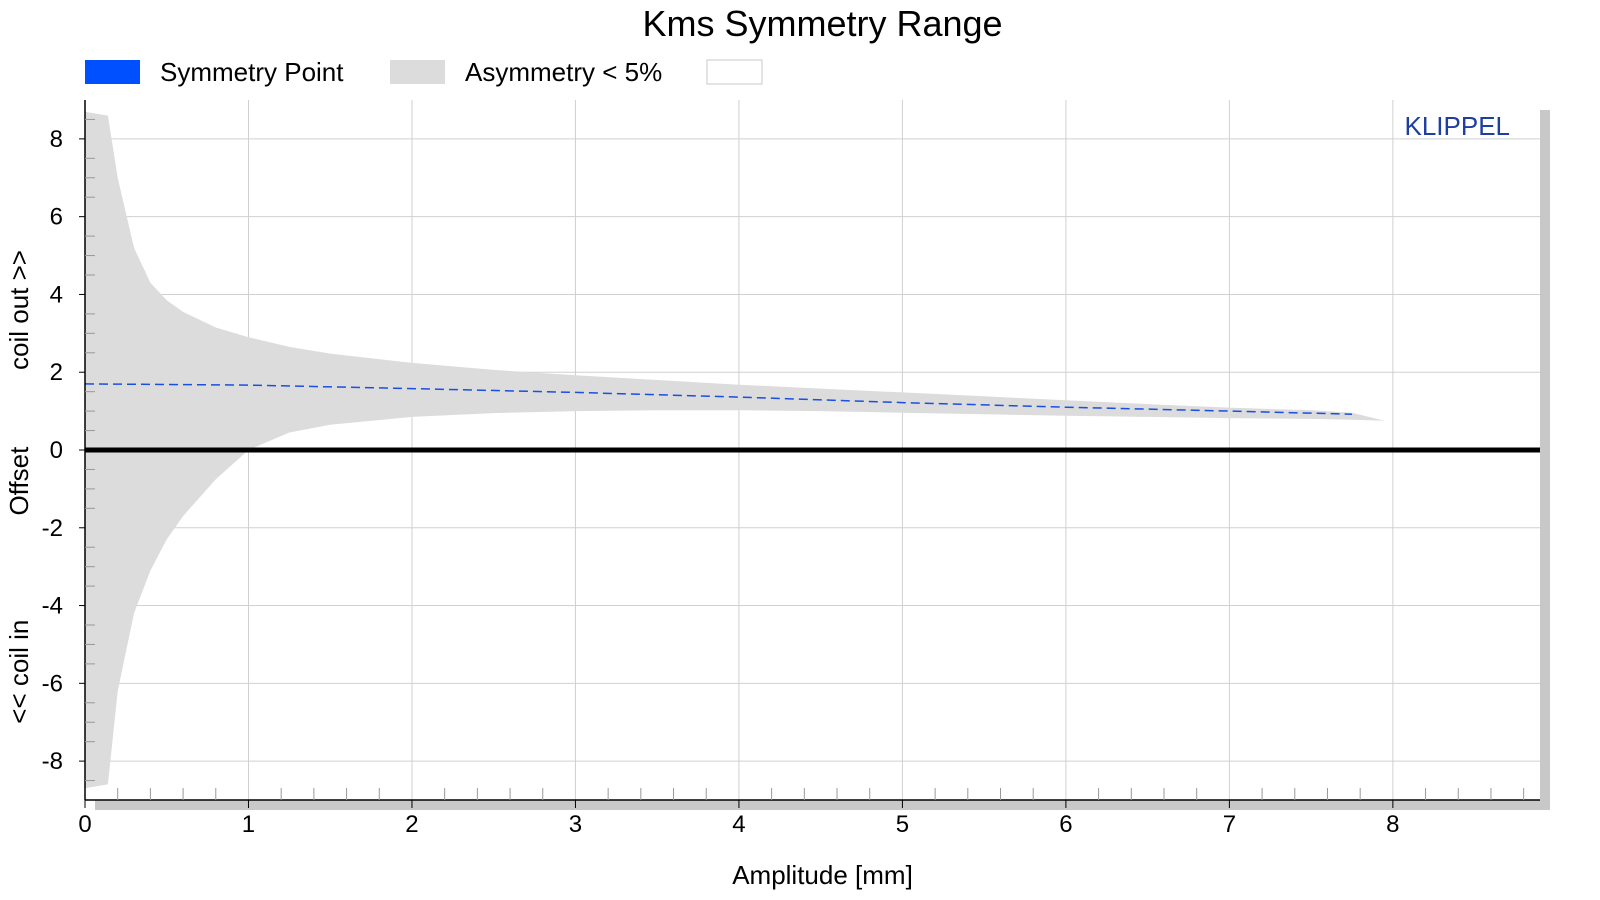 This screenshot has height=900, width=1600. Describe the element at coordinates (252, 72) in the screenshot. I see `legend-label: Symmetry Point` at that location.